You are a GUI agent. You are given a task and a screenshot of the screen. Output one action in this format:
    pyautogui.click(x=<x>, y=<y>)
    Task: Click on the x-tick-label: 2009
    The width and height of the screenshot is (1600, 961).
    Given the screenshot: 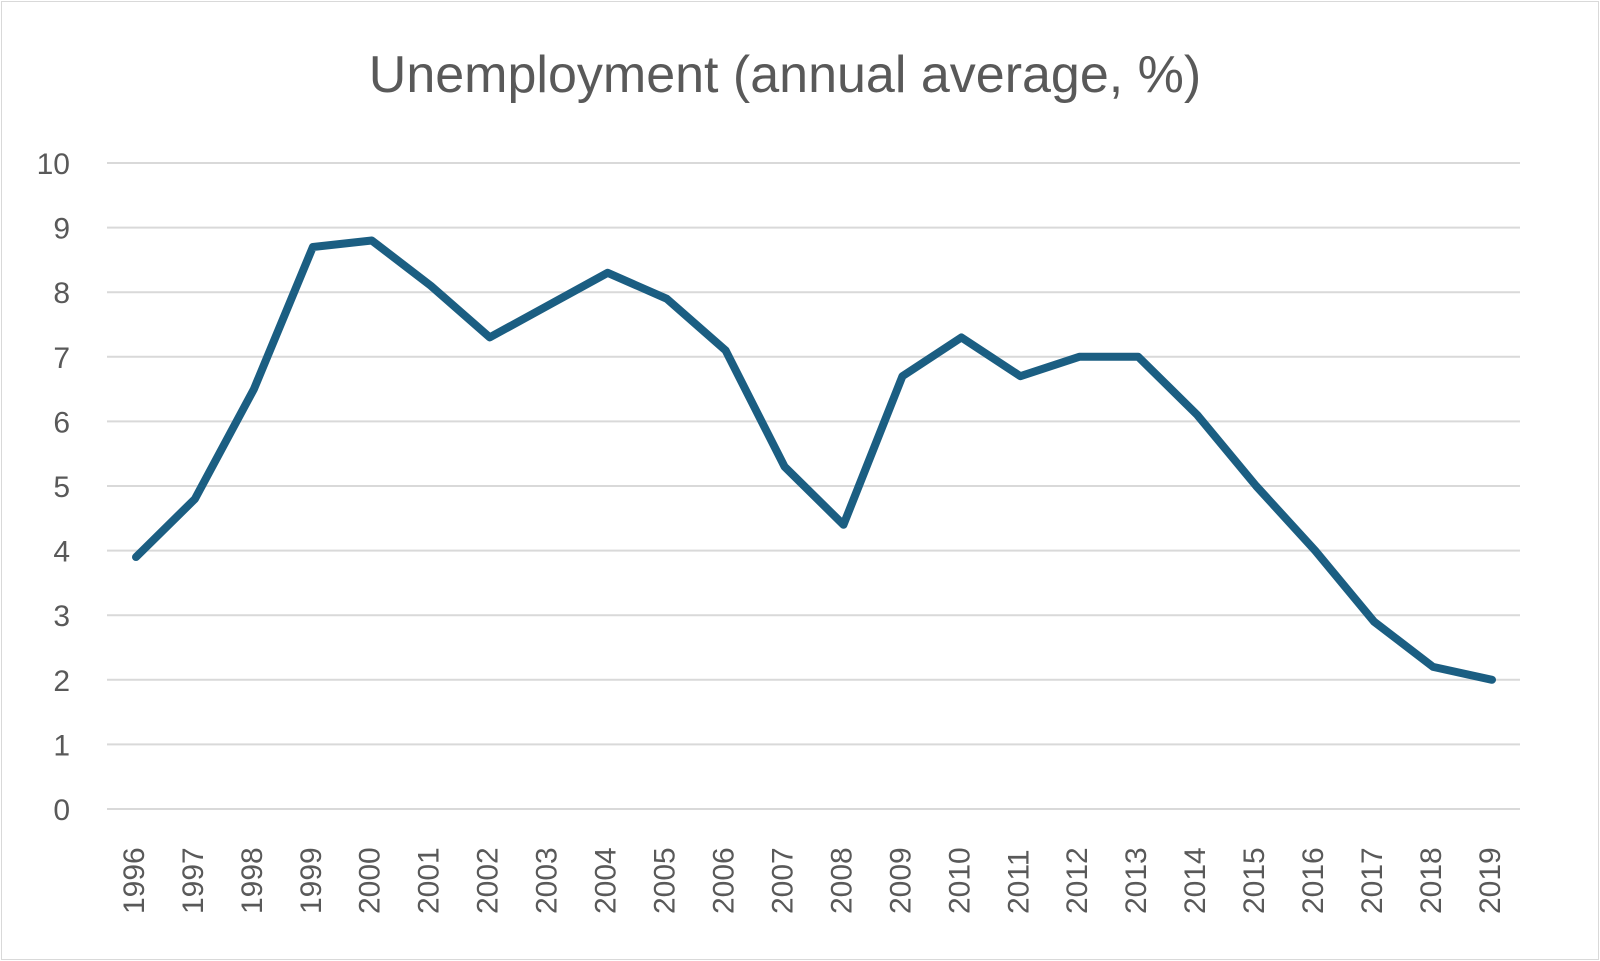 What is the action you would take?
    pyautogui.click(x=900, y=880)
    